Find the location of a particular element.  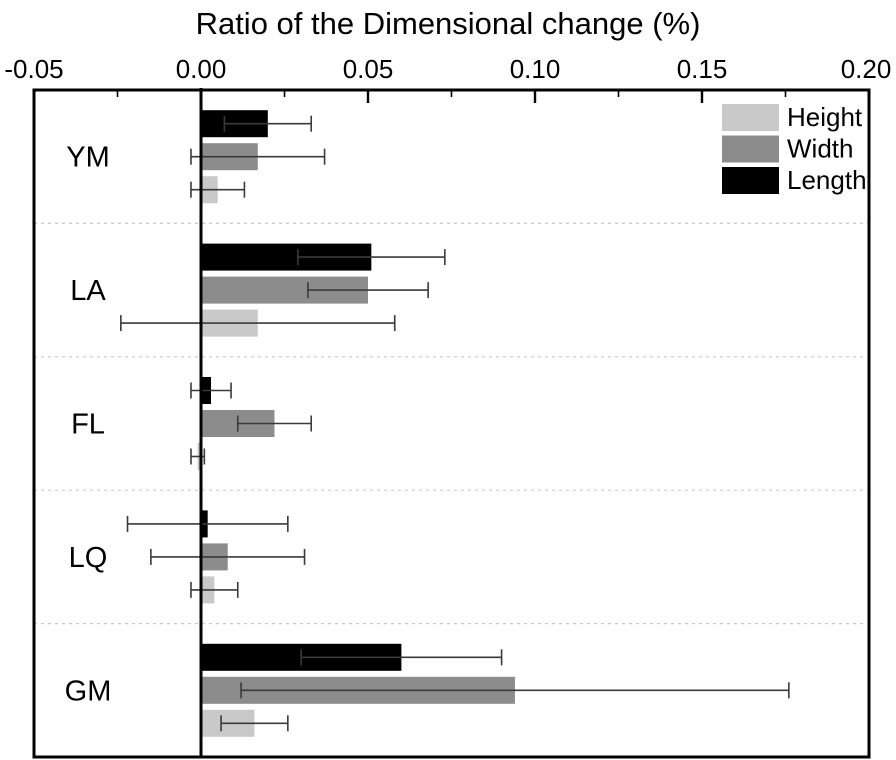

x-tick-label: -0.05 is located at coordinates (33, 69).